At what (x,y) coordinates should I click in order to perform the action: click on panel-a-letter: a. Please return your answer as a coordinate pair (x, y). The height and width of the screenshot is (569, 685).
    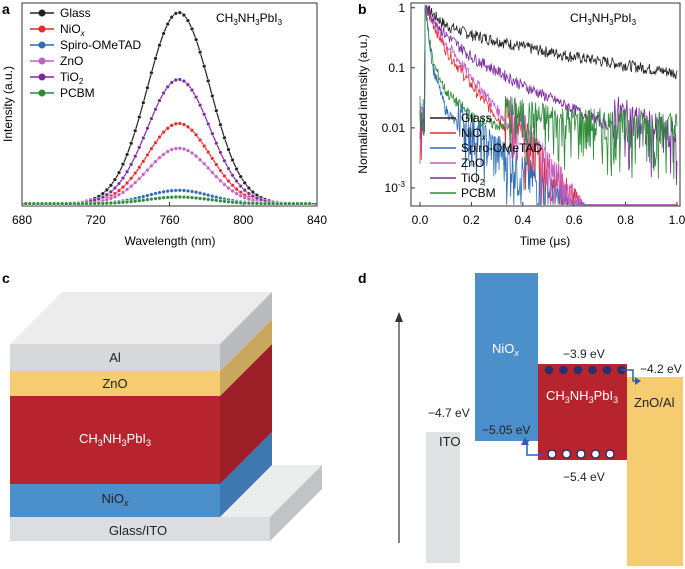
    Looking at the image, I should click on (6, 9).